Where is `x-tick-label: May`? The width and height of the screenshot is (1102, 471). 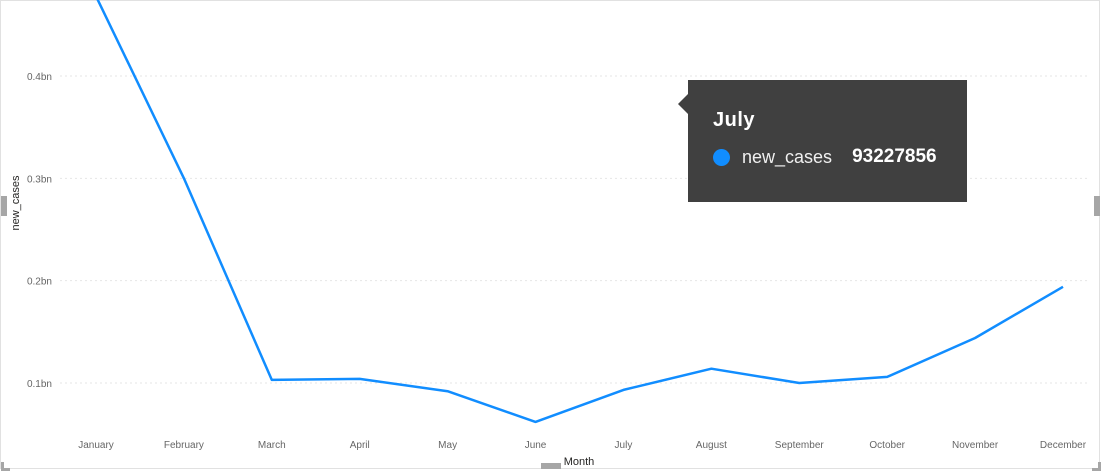
x-tick-label: May is located at coordinates (447, 445).